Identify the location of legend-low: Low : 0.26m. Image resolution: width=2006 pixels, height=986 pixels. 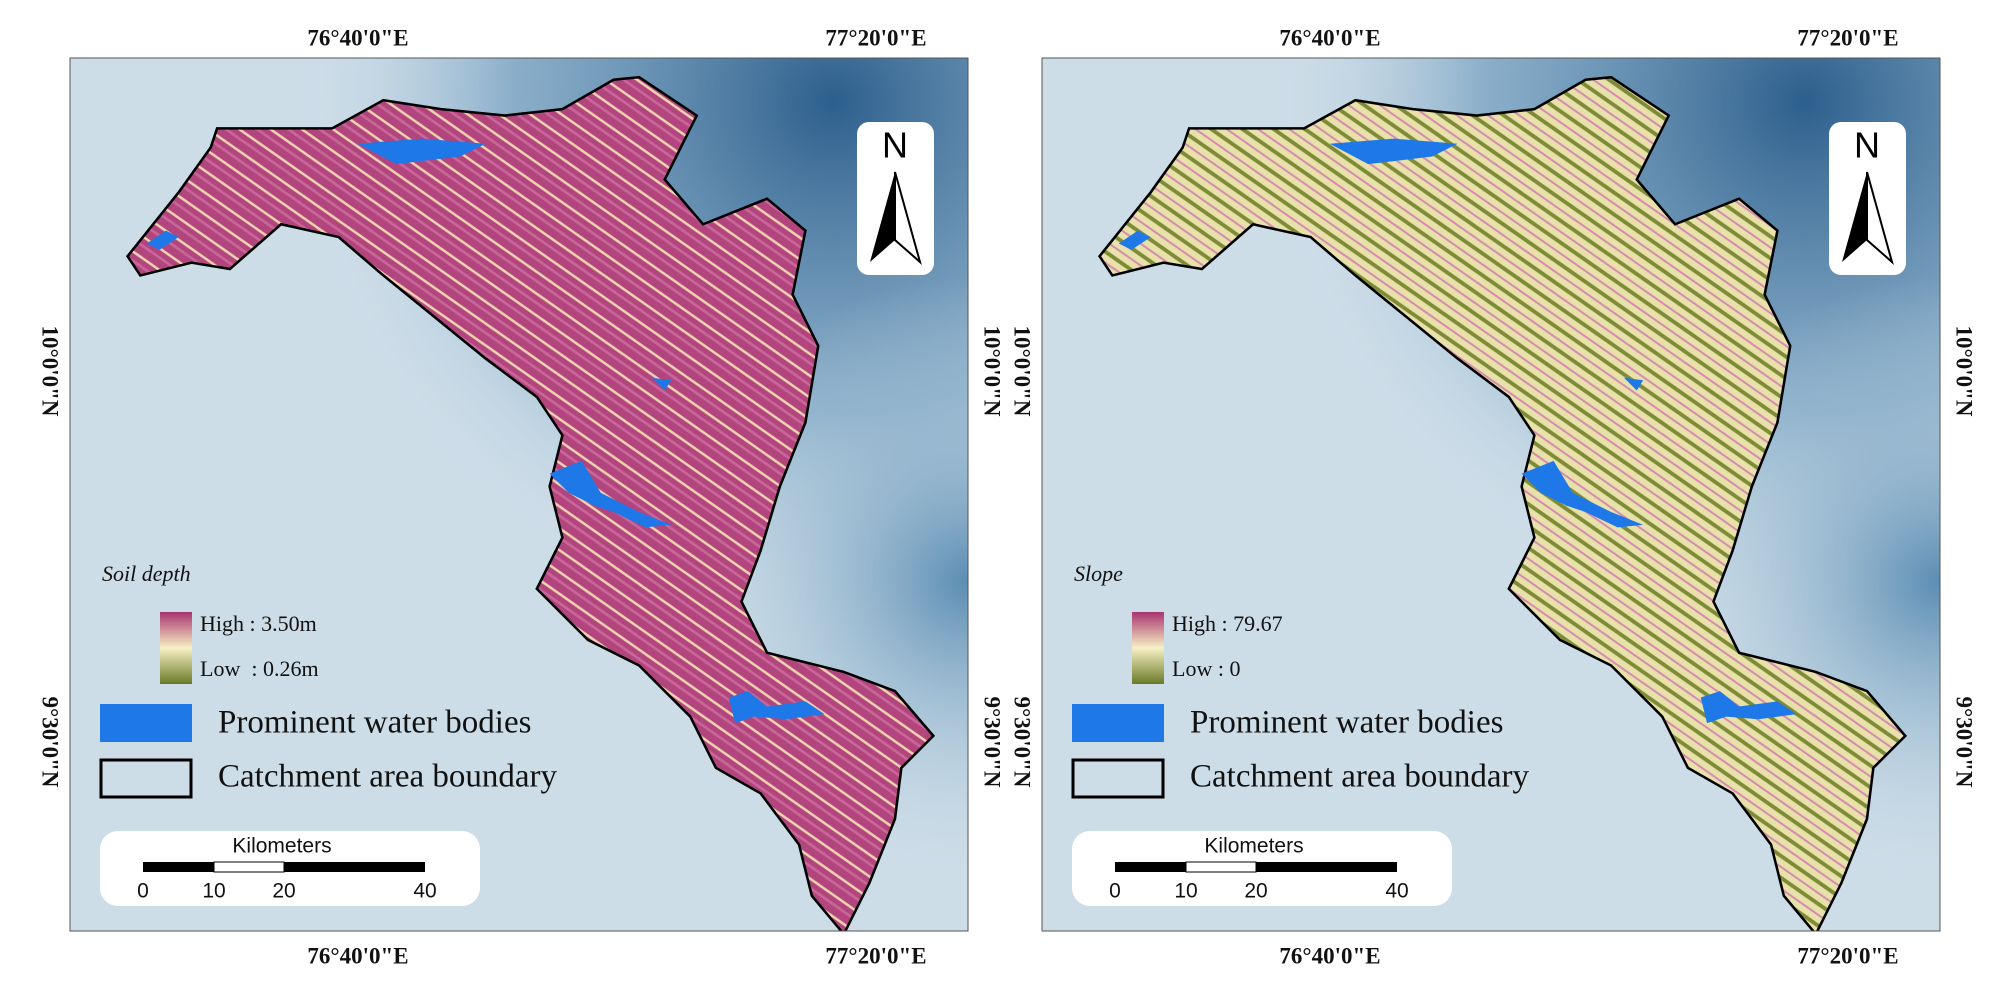
(259, 668).